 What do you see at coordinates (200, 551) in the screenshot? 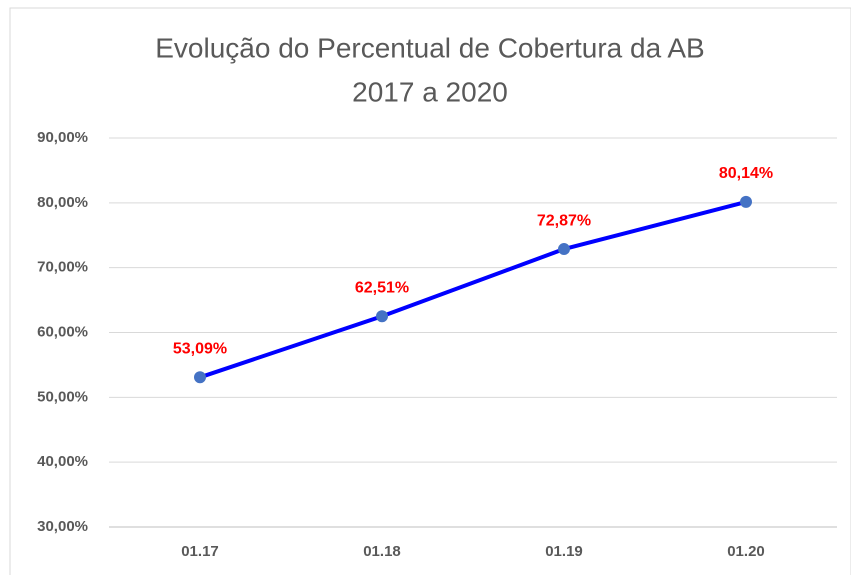
I see `x-tick-label: 01.17` at bounding box center [200, 551].